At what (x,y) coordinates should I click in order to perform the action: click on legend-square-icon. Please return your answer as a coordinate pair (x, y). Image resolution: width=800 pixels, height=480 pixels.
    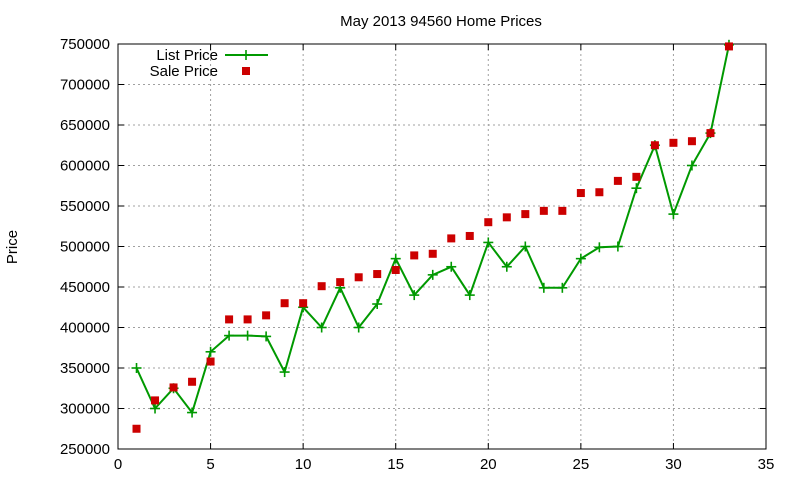
    Looking at the image, I should click on (246, 71).